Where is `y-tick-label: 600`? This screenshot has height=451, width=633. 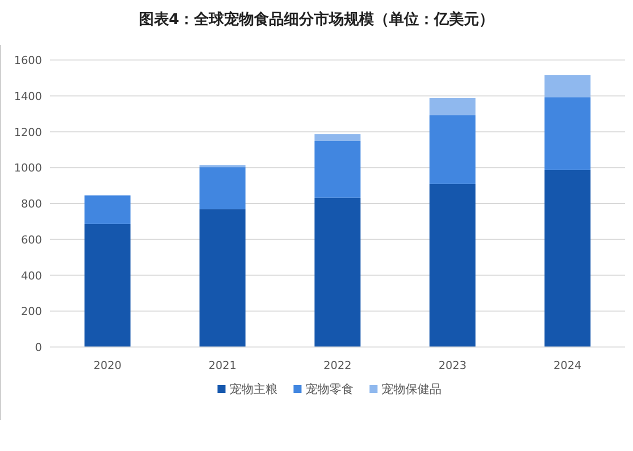
y-tick-label: 600 is located at coordinates (31, 239).